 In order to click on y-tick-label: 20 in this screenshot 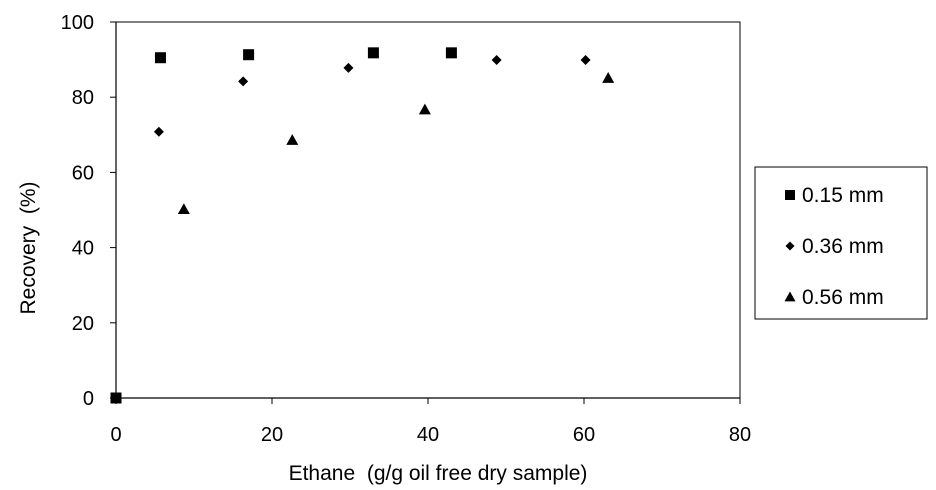, I will do `click(83, 324)`.